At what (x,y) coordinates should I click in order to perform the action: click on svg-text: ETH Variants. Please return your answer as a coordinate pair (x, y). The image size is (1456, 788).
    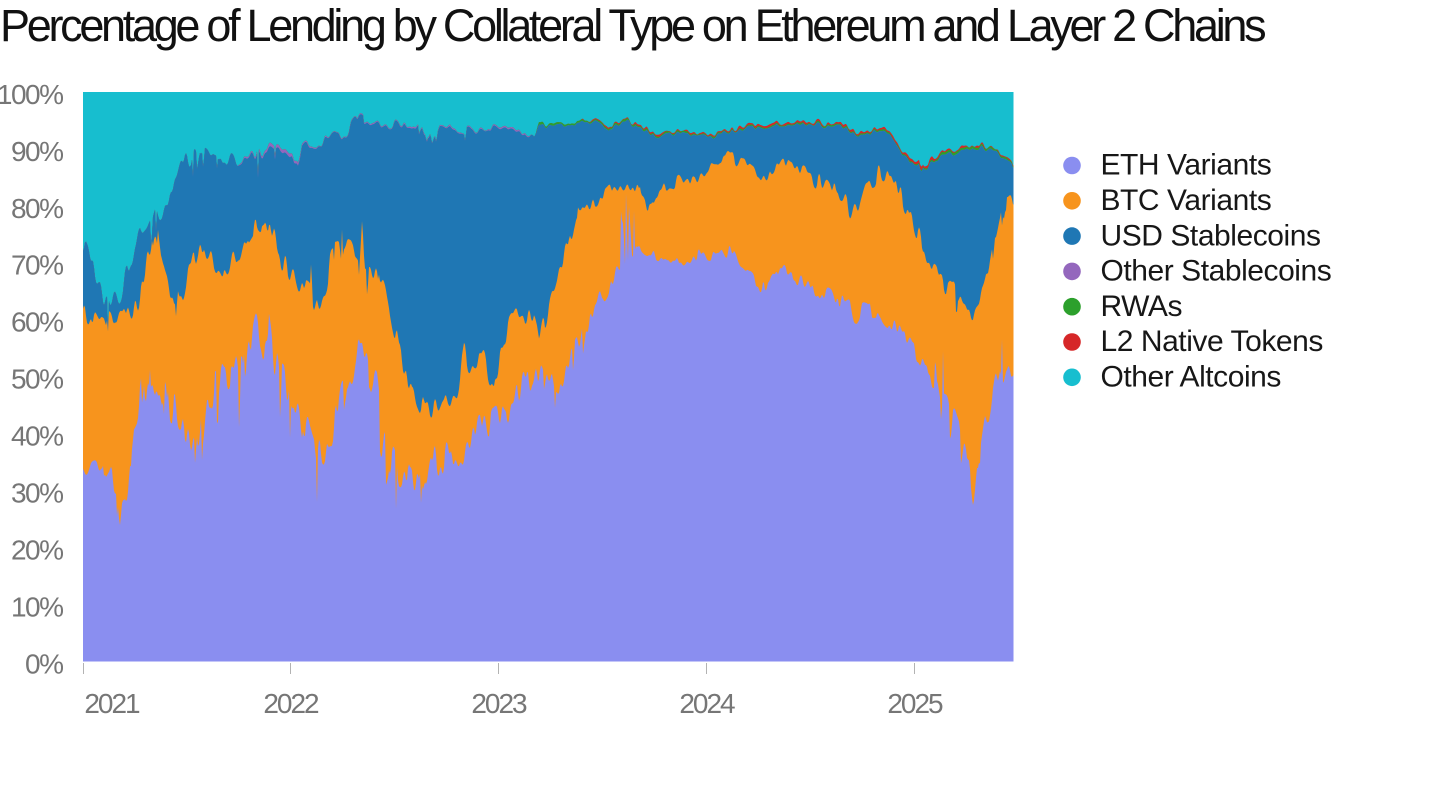
    Looking at the image, I should click on (1186, 165).